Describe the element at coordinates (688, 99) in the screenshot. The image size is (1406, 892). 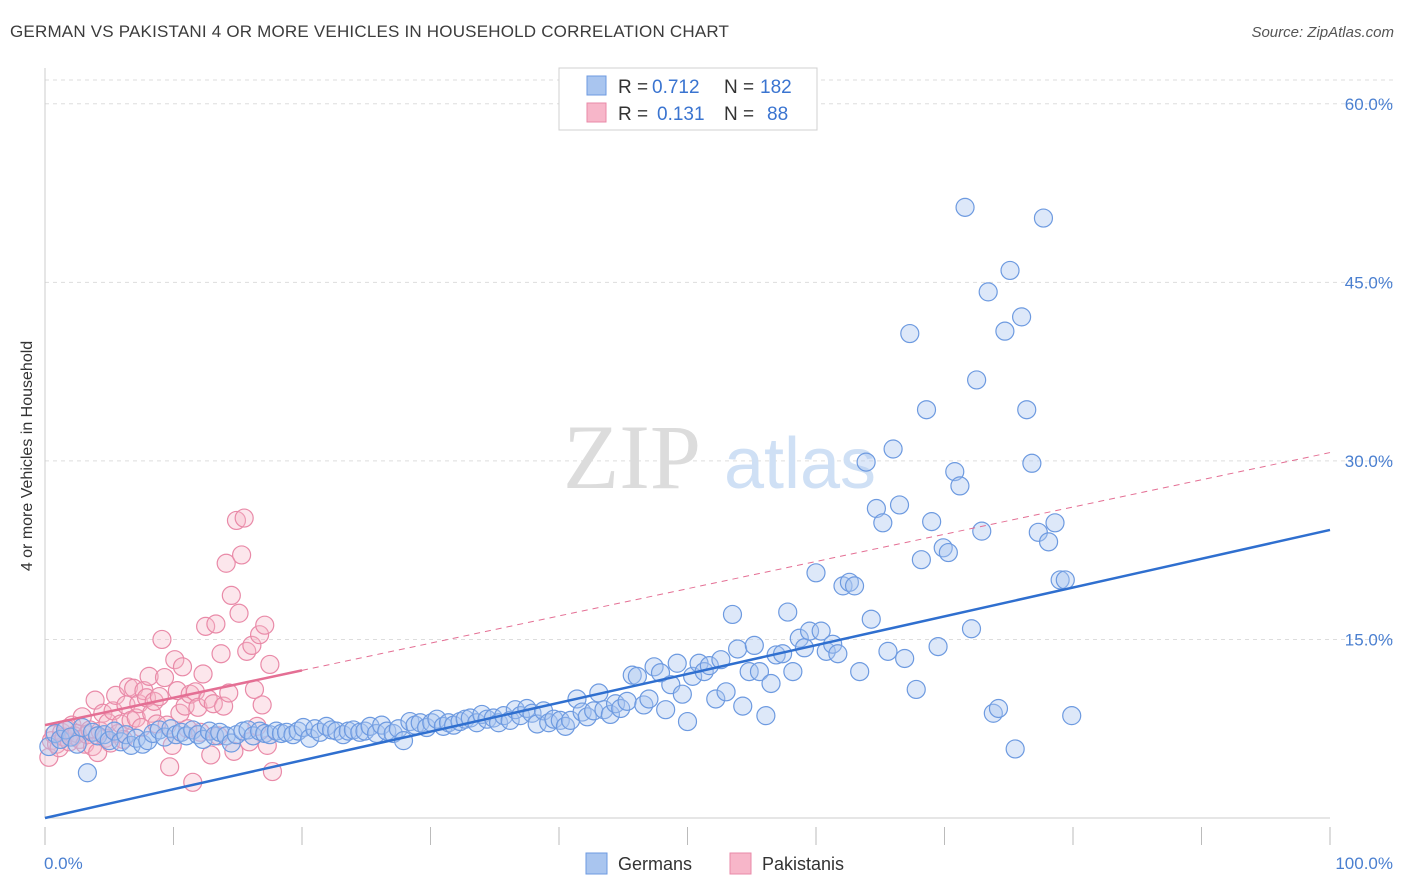
I see `legend: R = 0.712 N = 182 R = 0.131 N = 88` at that location.